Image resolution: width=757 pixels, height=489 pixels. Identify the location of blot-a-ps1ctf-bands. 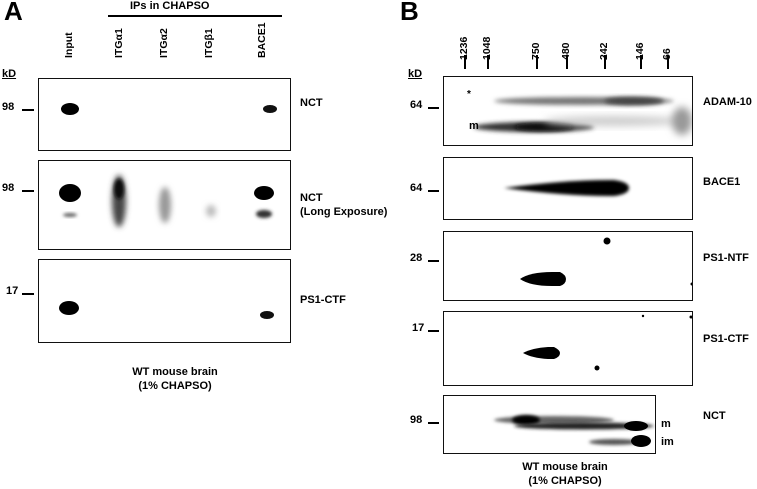
(166, 310).